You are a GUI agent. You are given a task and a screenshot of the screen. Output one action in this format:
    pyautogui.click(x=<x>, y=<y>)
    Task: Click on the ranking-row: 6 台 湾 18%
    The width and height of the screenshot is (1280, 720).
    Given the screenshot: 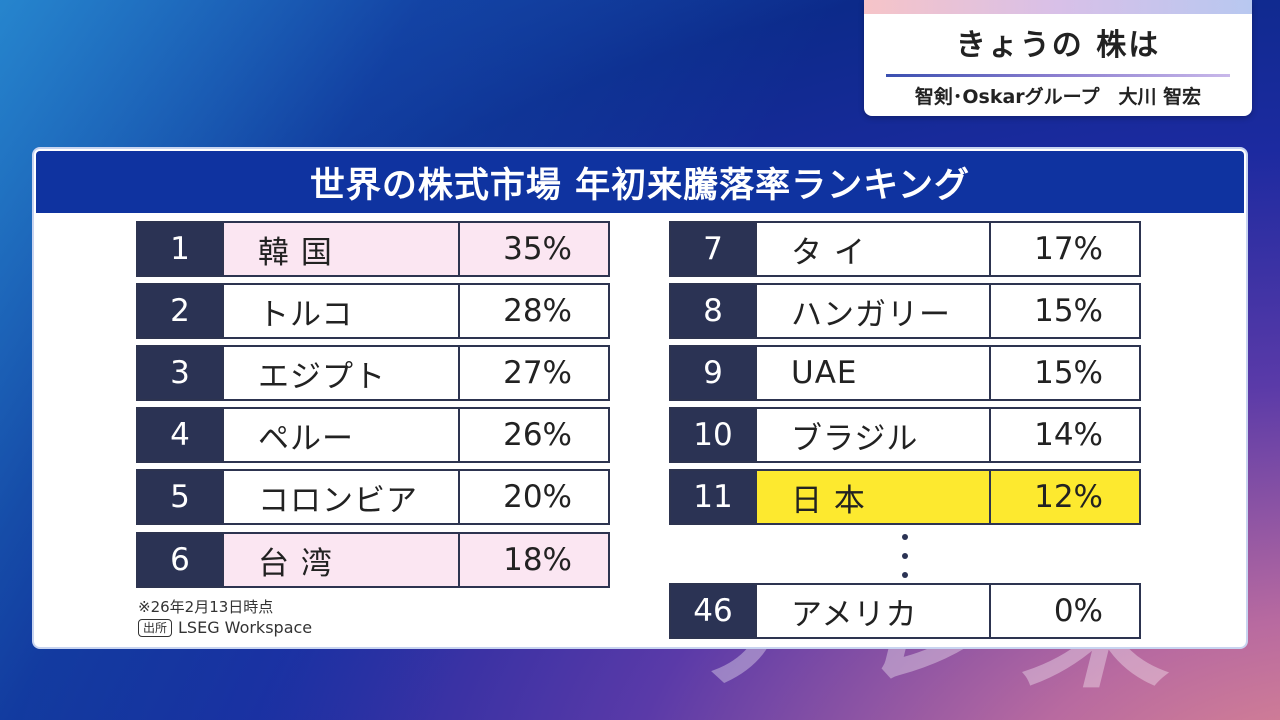 What is the action you would take?
    pyautogui.click(x=373, y=560)
    